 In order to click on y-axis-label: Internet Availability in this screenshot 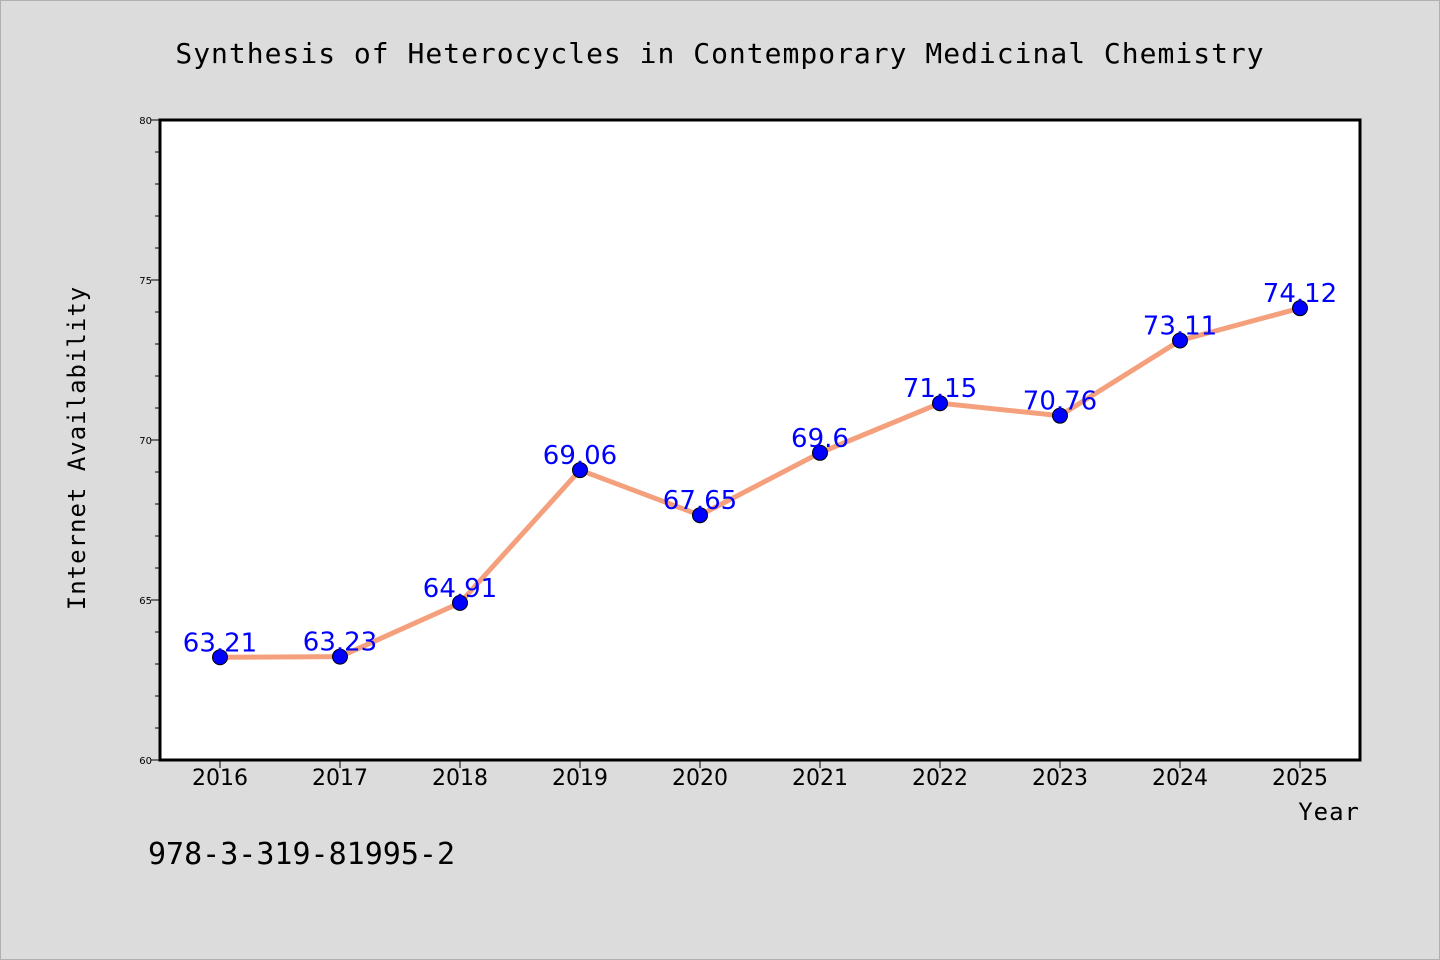, I will do `click(77, 448)`.